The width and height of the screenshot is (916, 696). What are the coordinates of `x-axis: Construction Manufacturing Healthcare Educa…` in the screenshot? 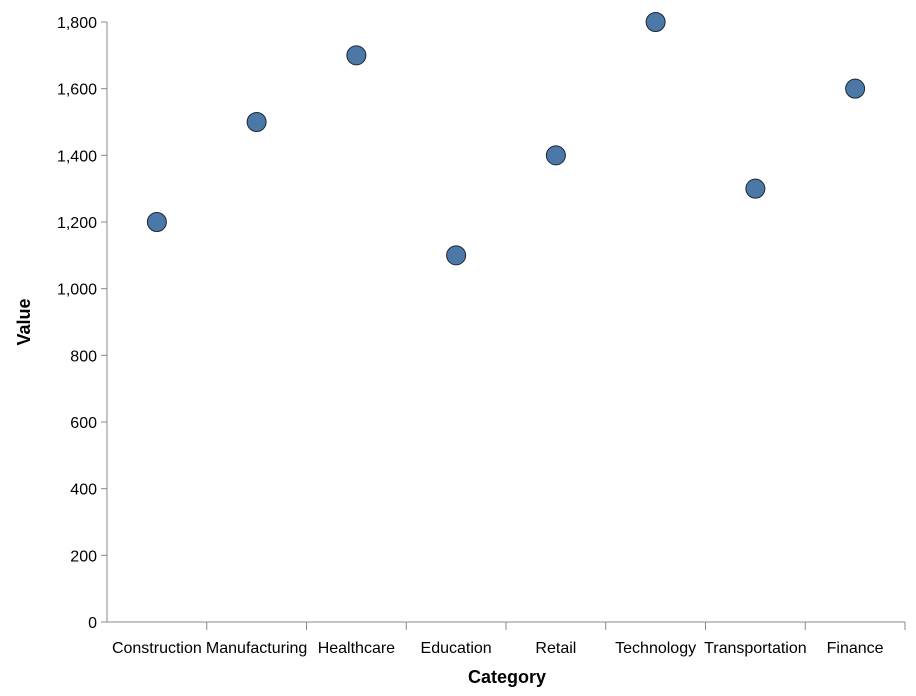 It's located at (506, 639).